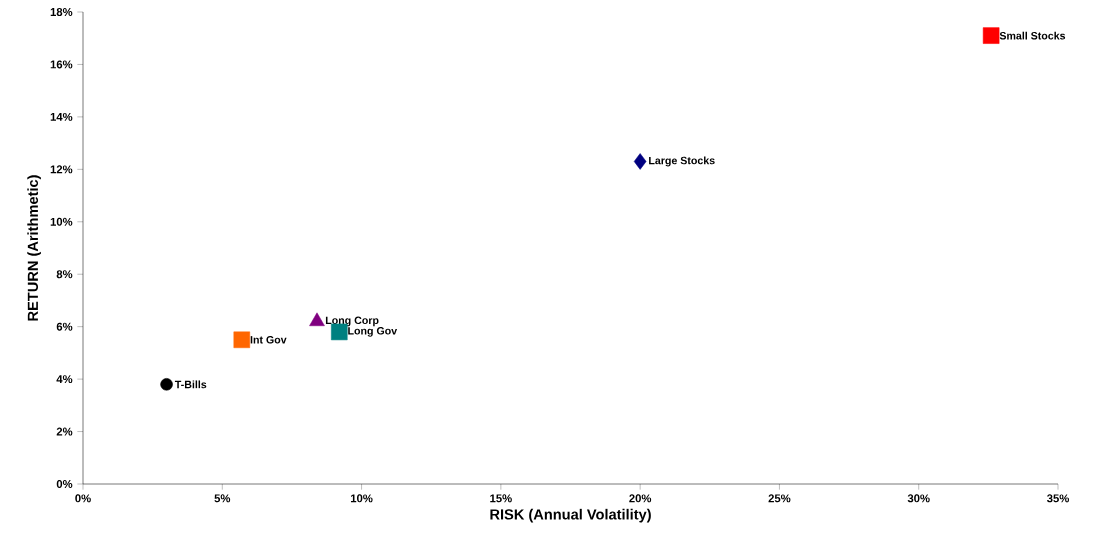  I want to click on series-label: Large Stocks, so click(682, 161).